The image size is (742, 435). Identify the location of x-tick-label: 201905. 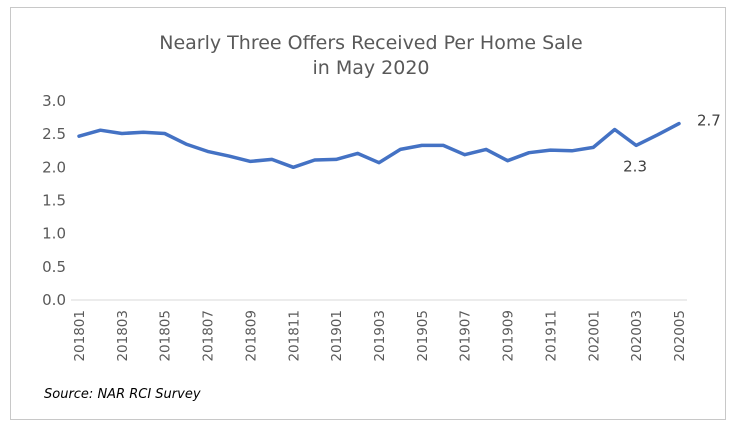
(423, 336).